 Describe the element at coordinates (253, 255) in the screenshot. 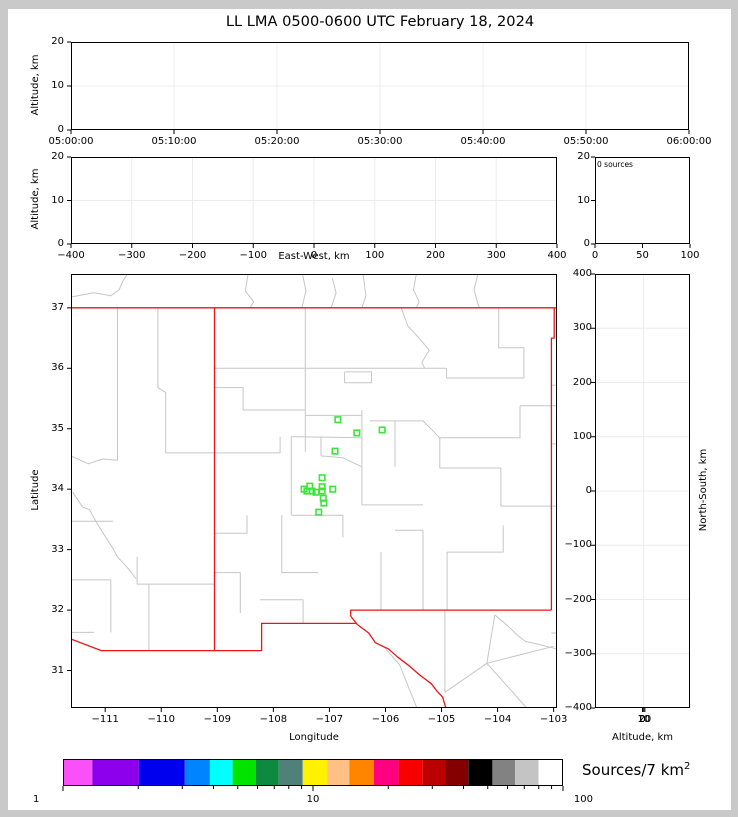

I see `x-tick-label: −100` at that location.